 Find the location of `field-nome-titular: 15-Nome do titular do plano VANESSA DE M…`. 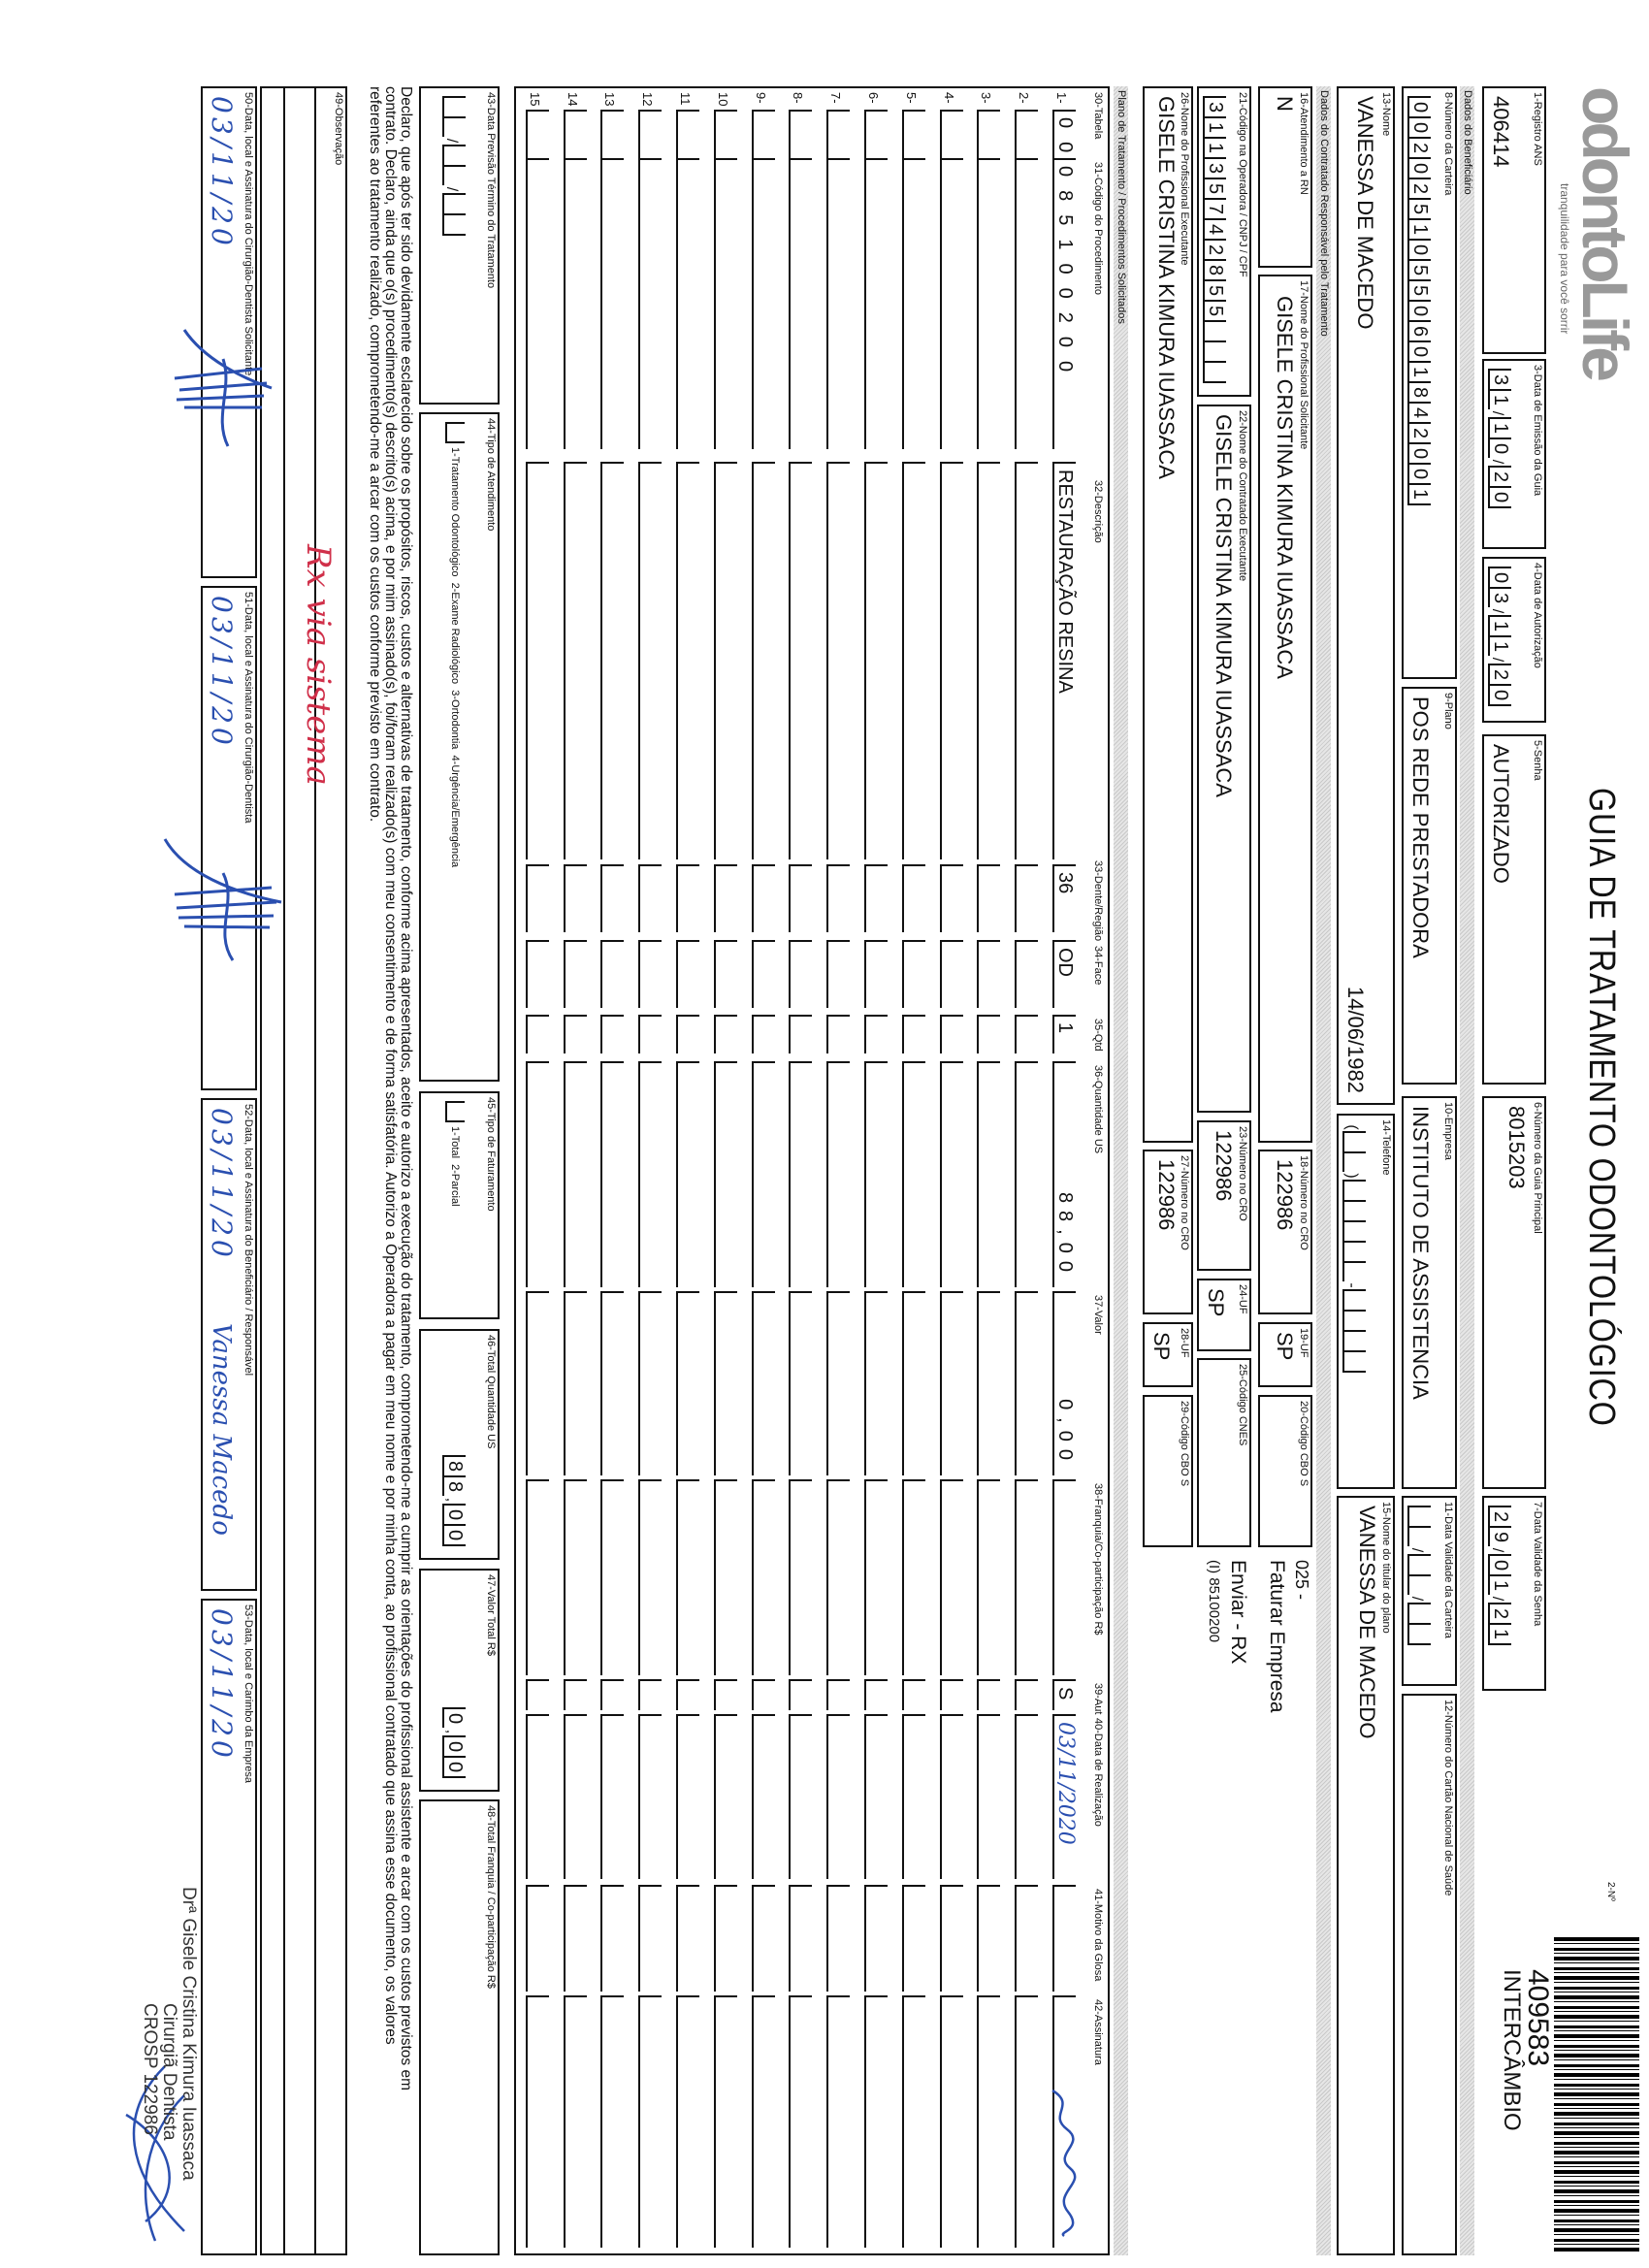

field-nome-titular: 15-Nome do titular do plano VANESSA DE M… is located at coordinates (1366, 1875).